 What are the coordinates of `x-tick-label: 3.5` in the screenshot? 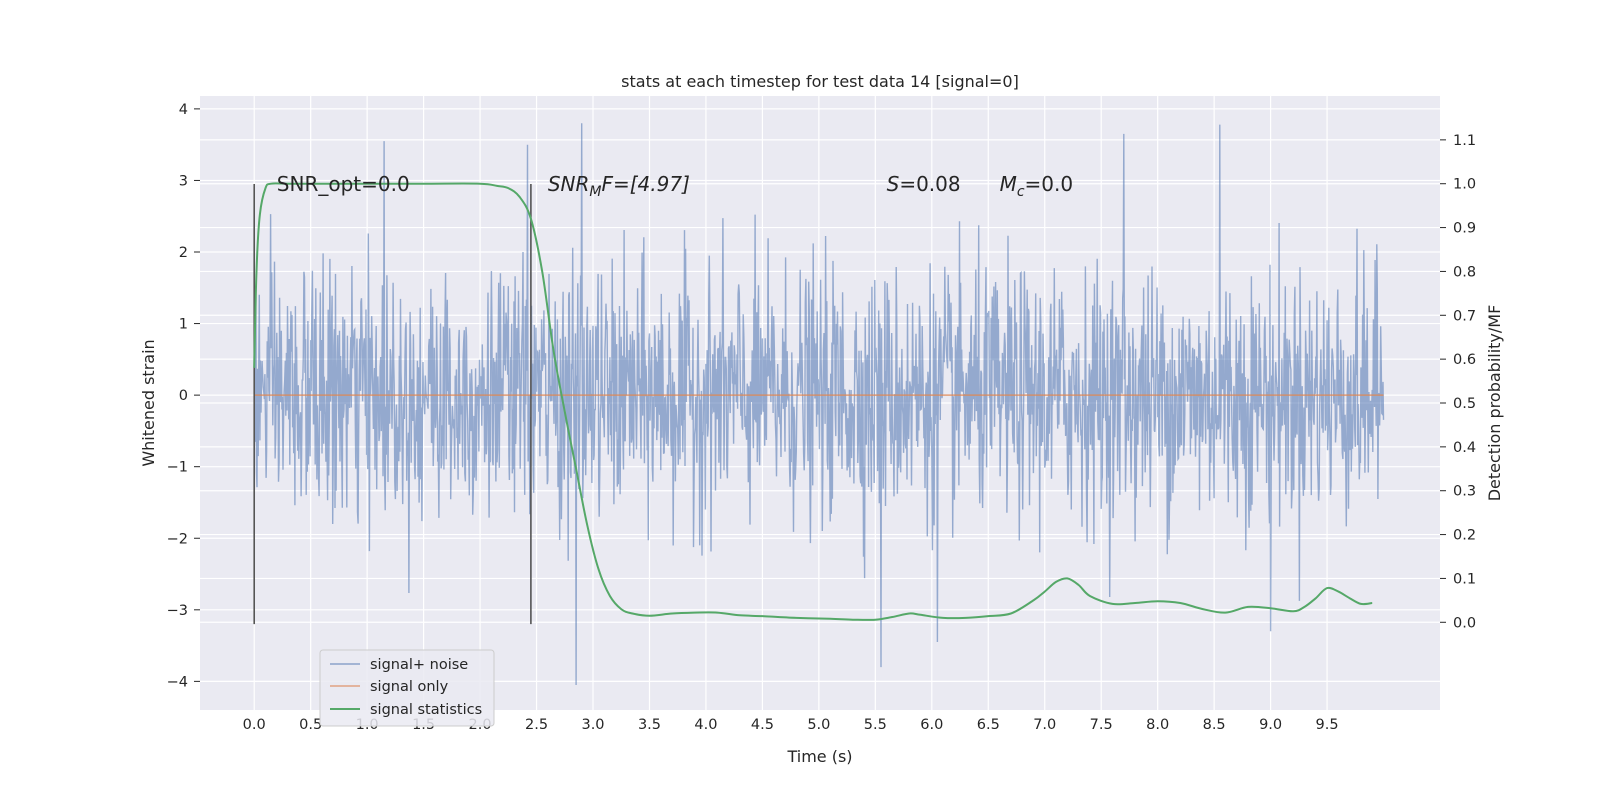 It's located at (649, 725).